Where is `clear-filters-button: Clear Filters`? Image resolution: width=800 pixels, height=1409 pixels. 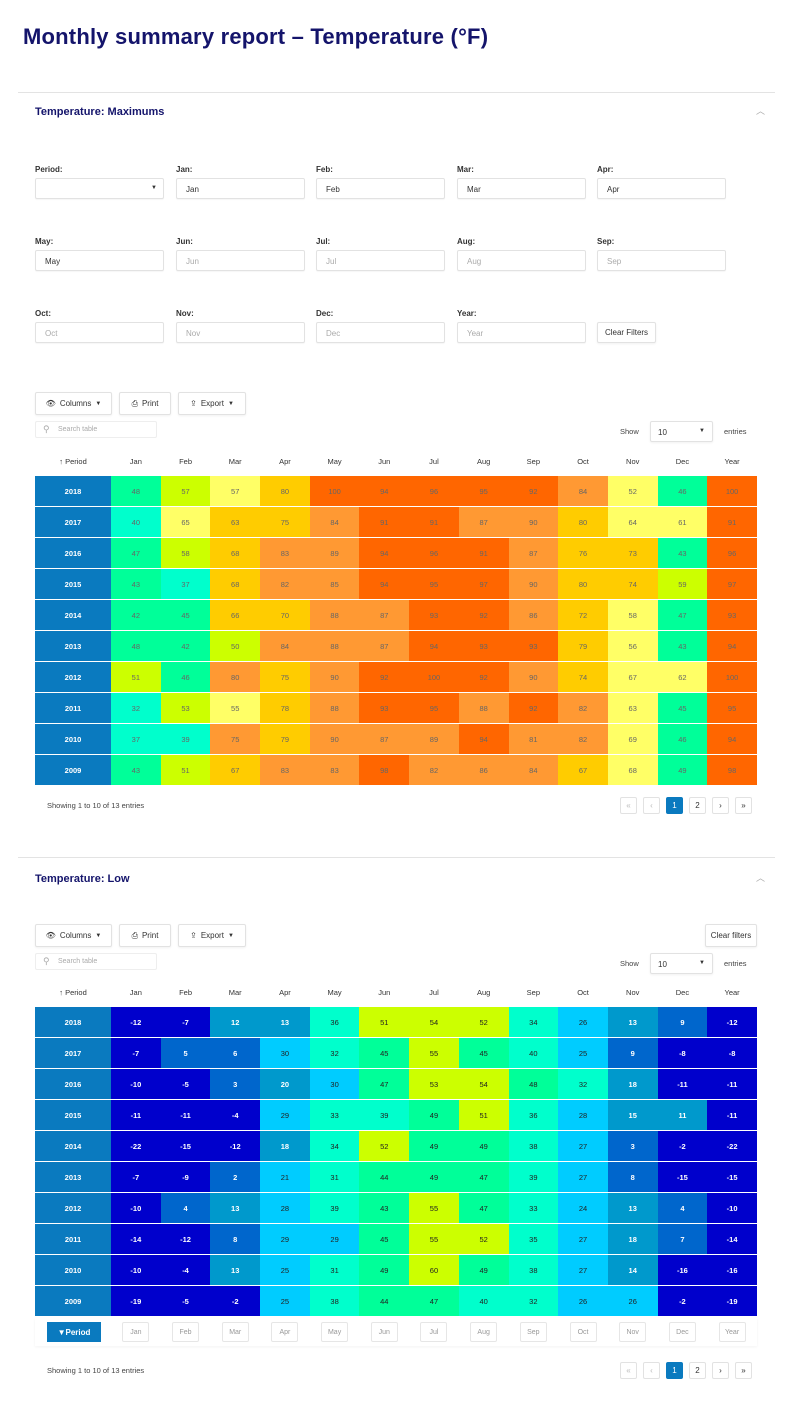
clear-filters-button: Clear Filters is located at coordinates (626, 332).